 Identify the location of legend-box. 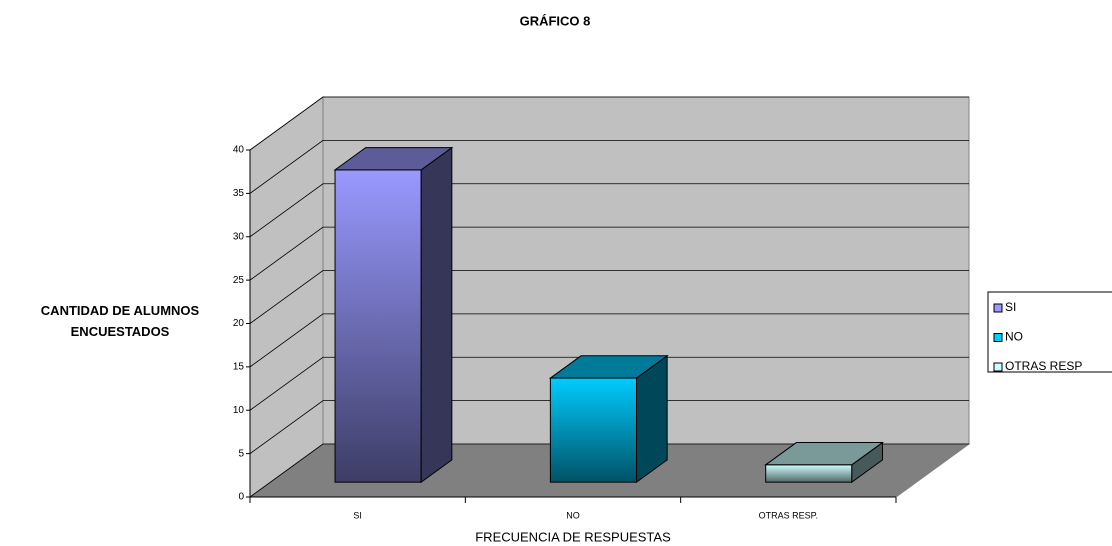
(1049, 332).